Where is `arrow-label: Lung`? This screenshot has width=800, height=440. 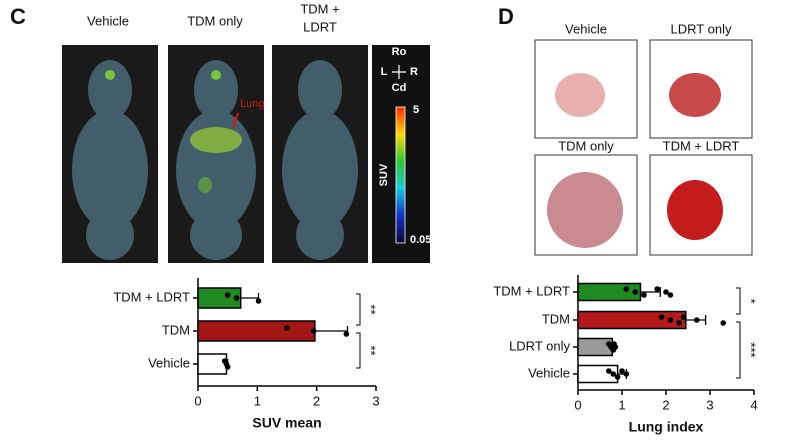 arrow-label: Lung is located at coordinates (252, 104).